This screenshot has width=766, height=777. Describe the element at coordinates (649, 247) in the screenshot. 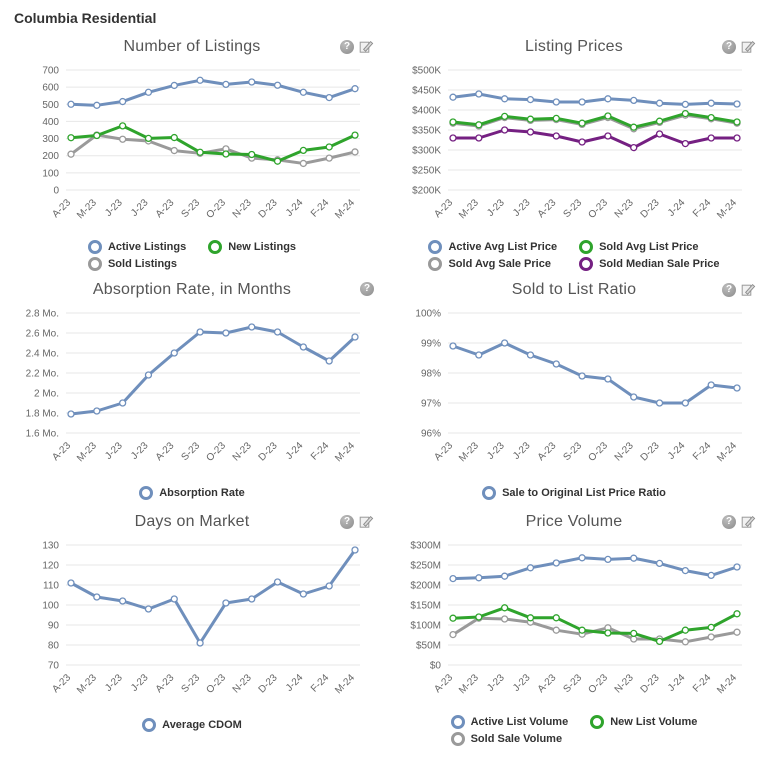

I see `legend-item-sold-avg-list-price: Sold Avg List Price` at that location.